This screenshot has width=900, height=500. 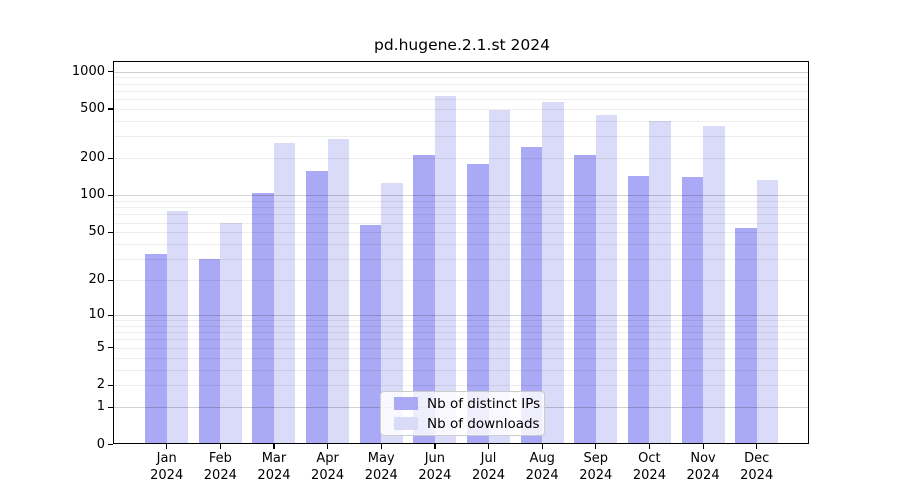 What do you see at coordinates (177, 328) in the screenshot?
I see `bar-jan-nb-of-downloads` at bounding box center [177, 328].